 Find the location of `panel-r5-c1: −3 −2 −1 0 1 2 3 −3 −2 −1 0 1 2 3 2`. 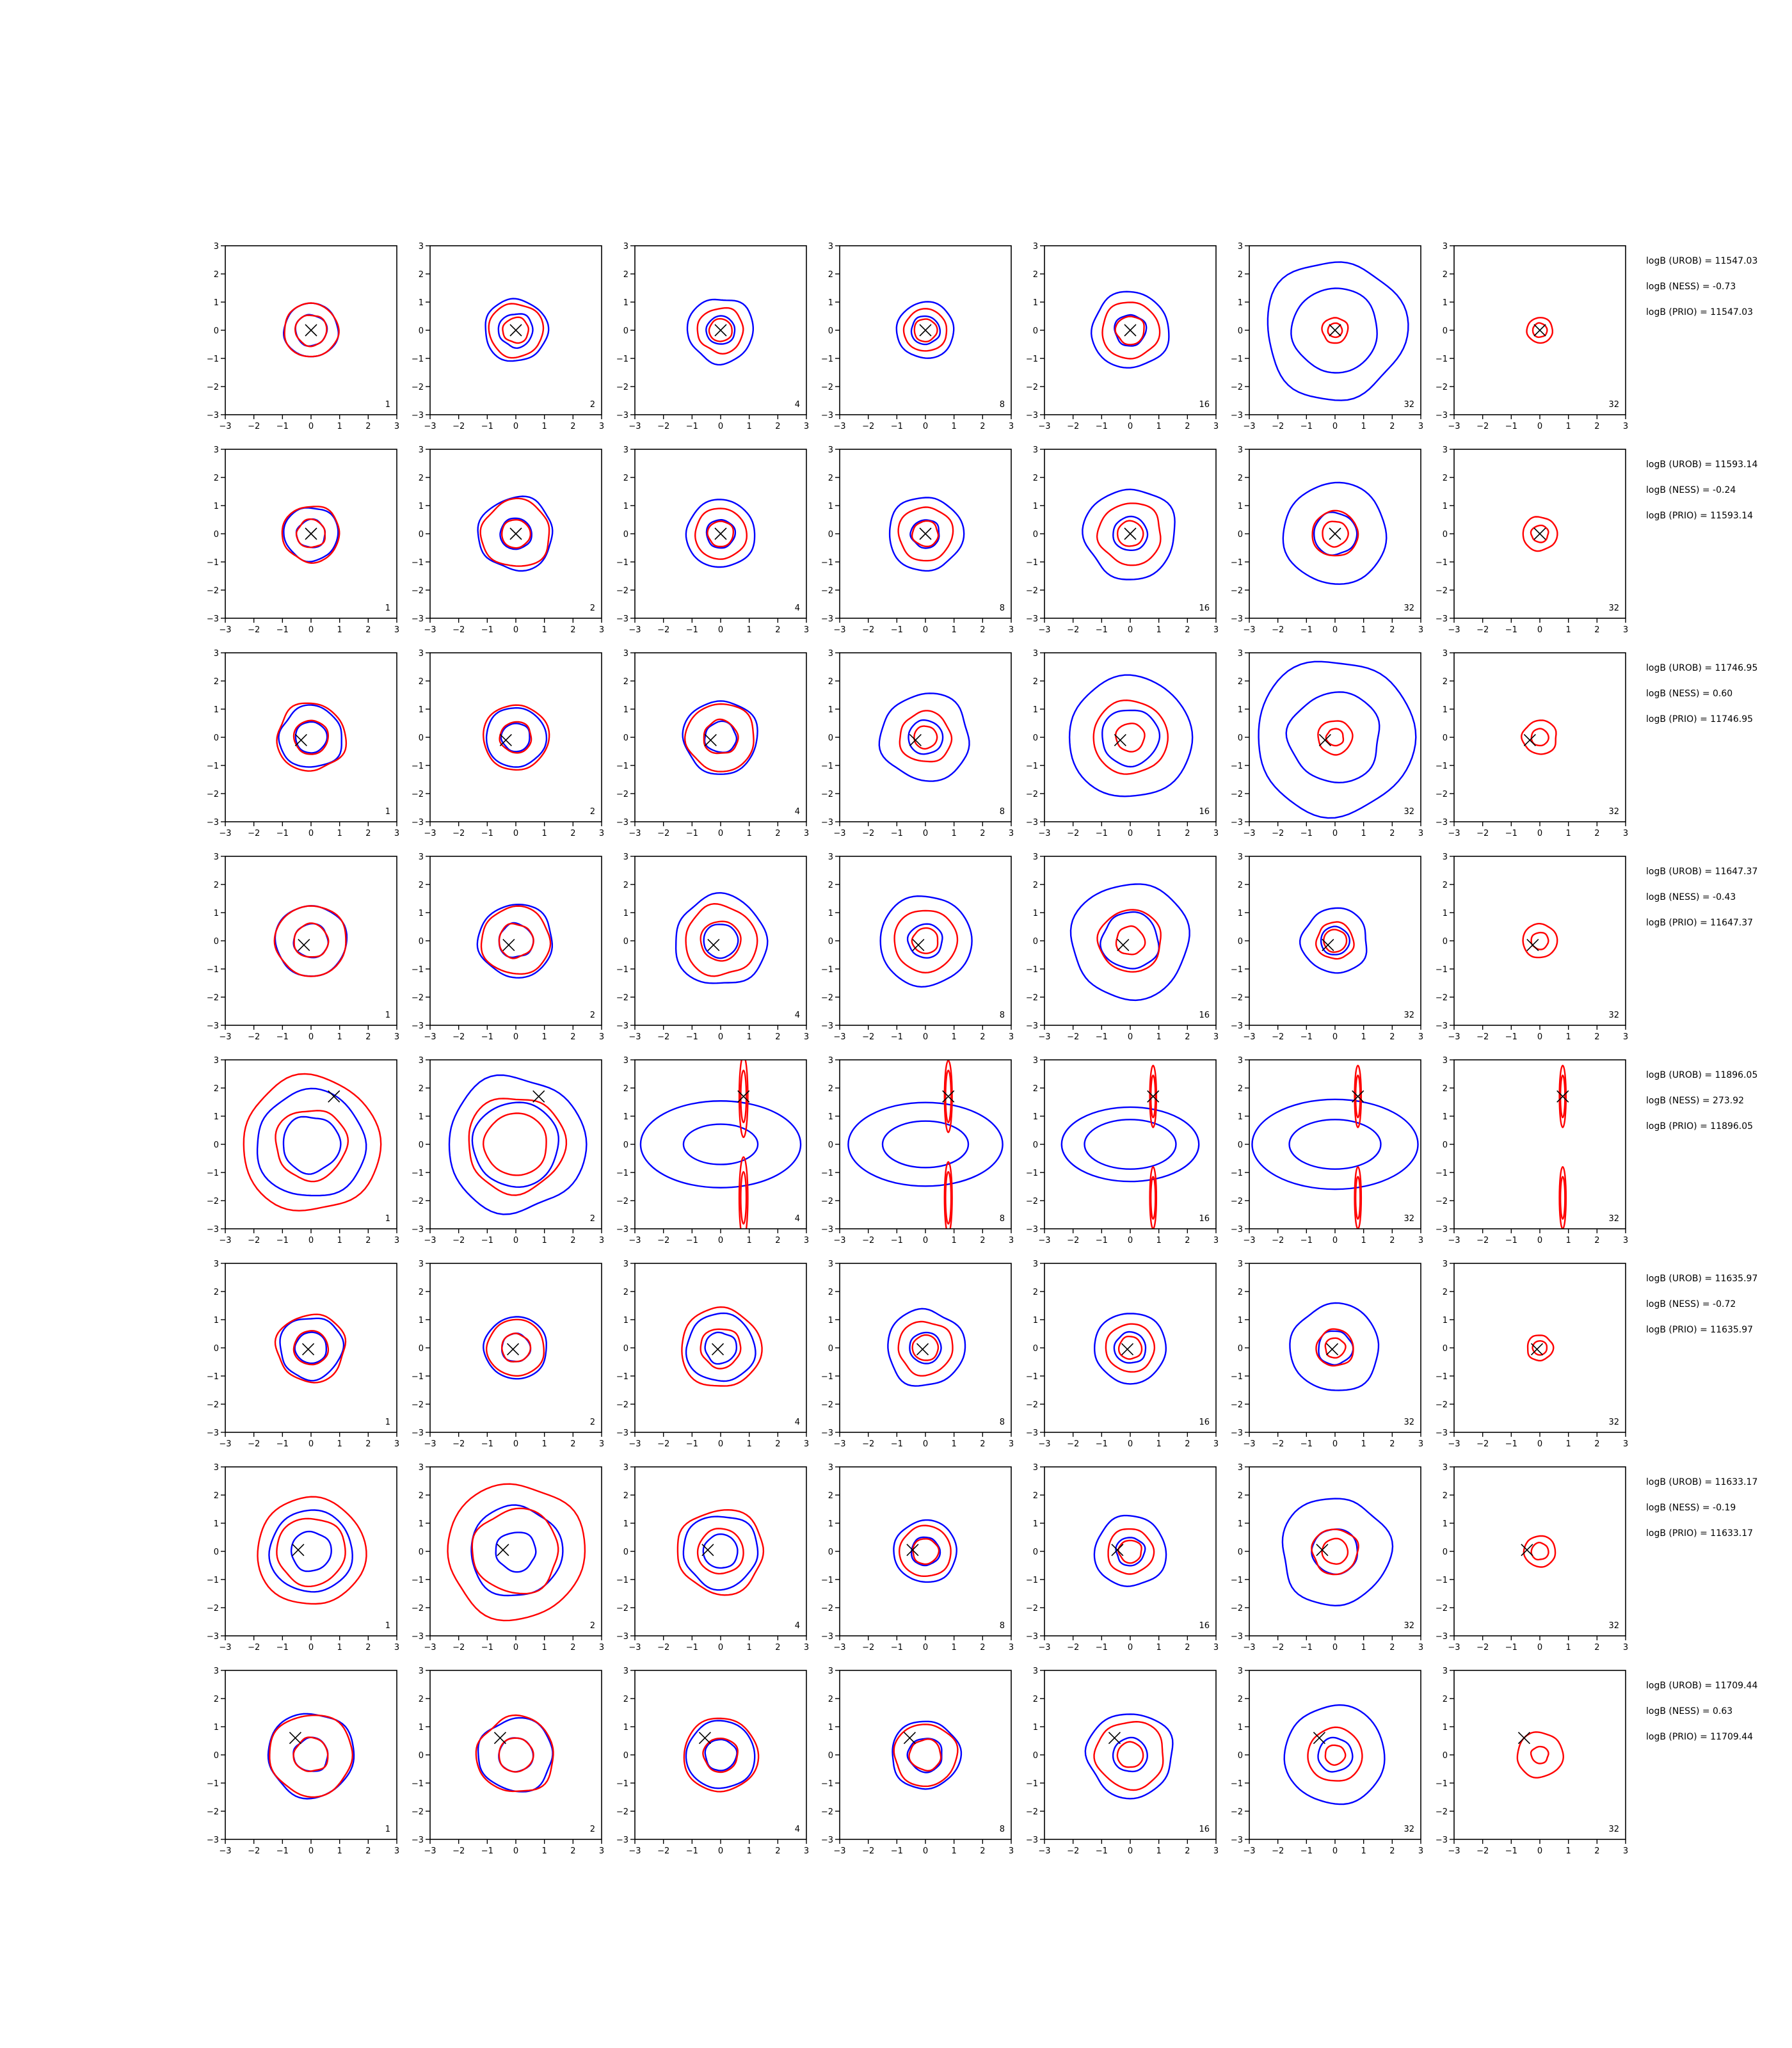

panel-r5-c1: −3 −2 −1 0 1 2 3 −3 −2 −1 0 1 2 3 2 is located at coordinates (508, 1354).